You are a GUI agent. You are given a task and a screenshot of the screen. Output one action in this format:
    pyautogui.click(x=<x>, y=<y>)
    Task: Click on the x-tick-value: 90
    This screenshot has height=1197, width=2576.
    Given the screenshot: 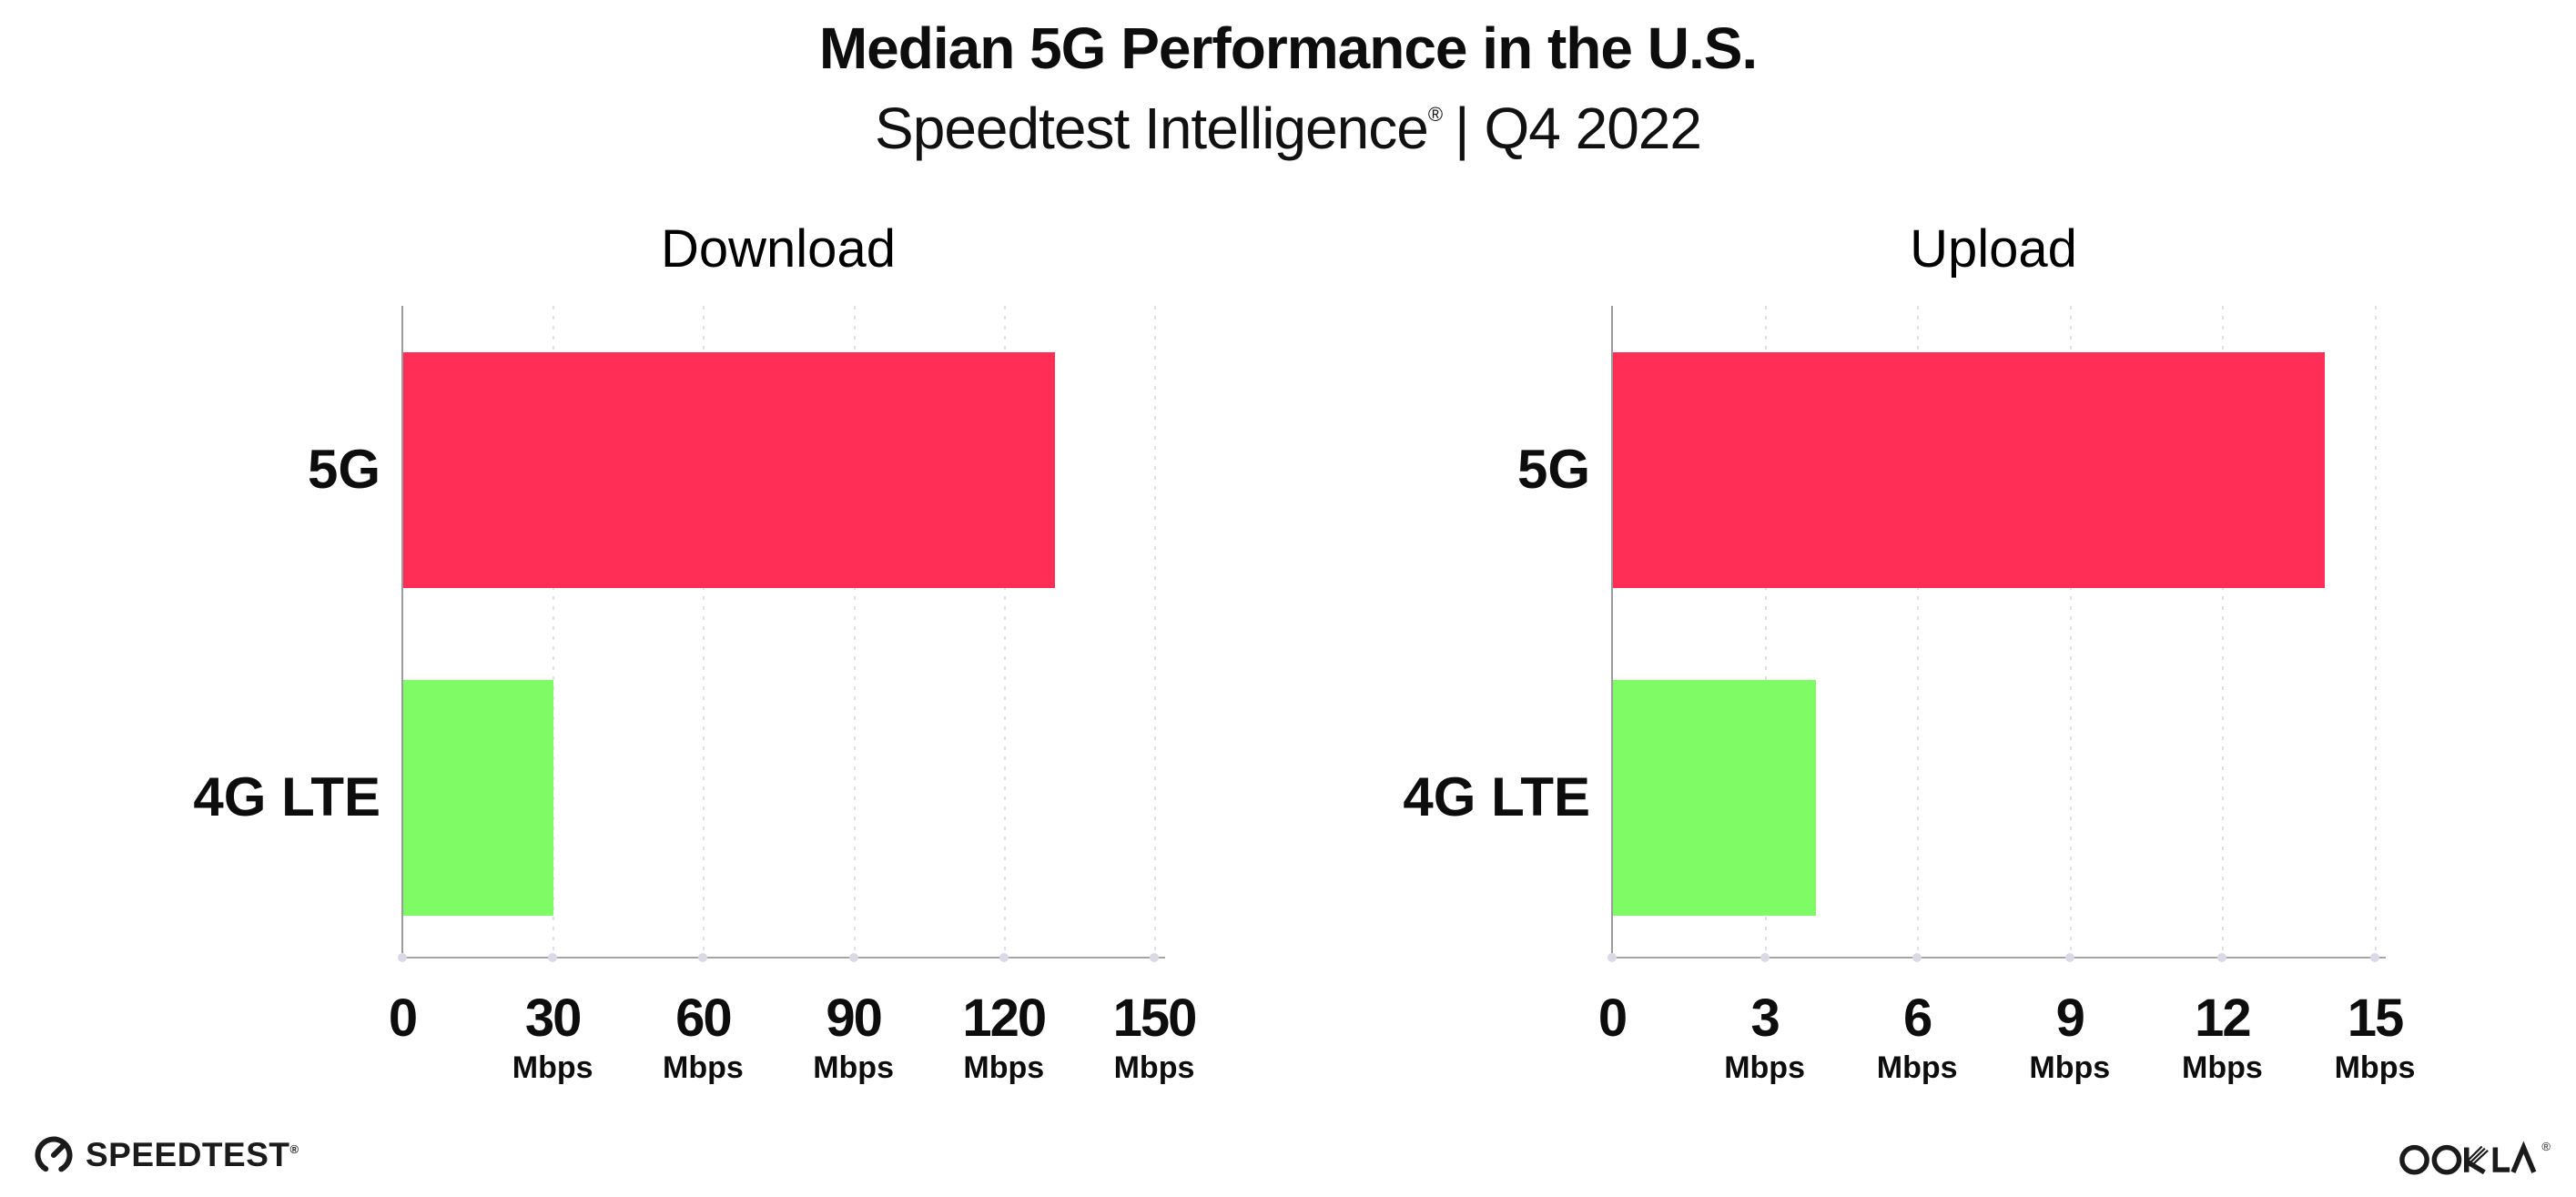 What is the action you would take?
    pyautogui.click(x=854, y=1018)
    